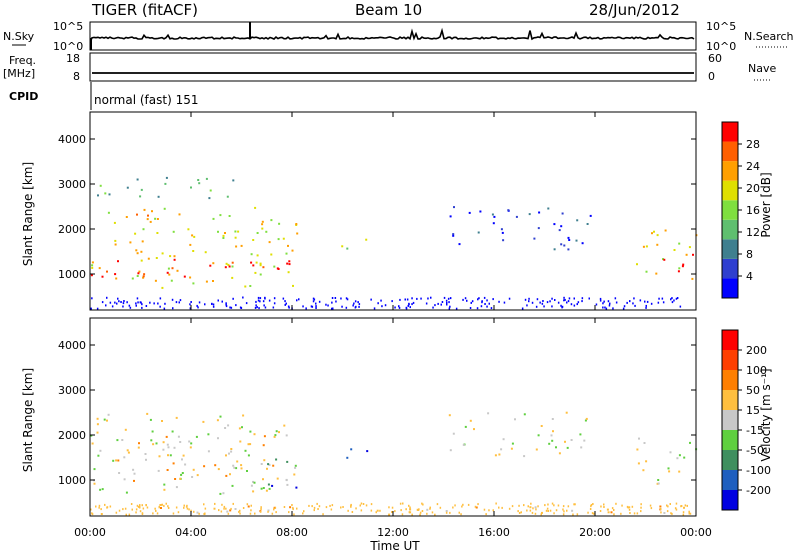 The width and height of the screenshot is (800, 554). What do you see at coordinates (72, 274) in the screenshot?
I see `y-tick-label: 1000` at bounding box center [72, 274].